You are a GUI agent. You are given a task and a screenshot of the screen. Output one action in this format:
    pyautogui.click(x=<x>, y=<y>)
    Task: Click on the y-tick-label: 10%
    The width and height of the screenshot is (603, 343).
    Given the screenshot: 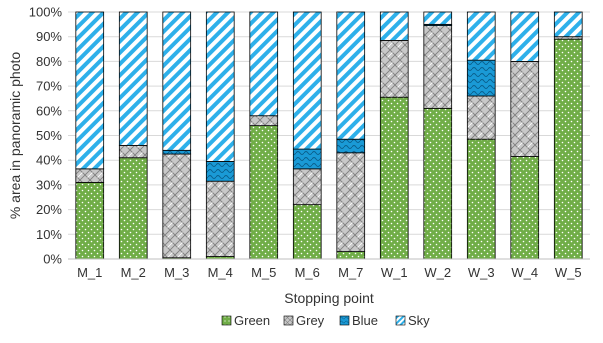 What is the action you would take?
    pyautogui.click(x=49, y=234)
    